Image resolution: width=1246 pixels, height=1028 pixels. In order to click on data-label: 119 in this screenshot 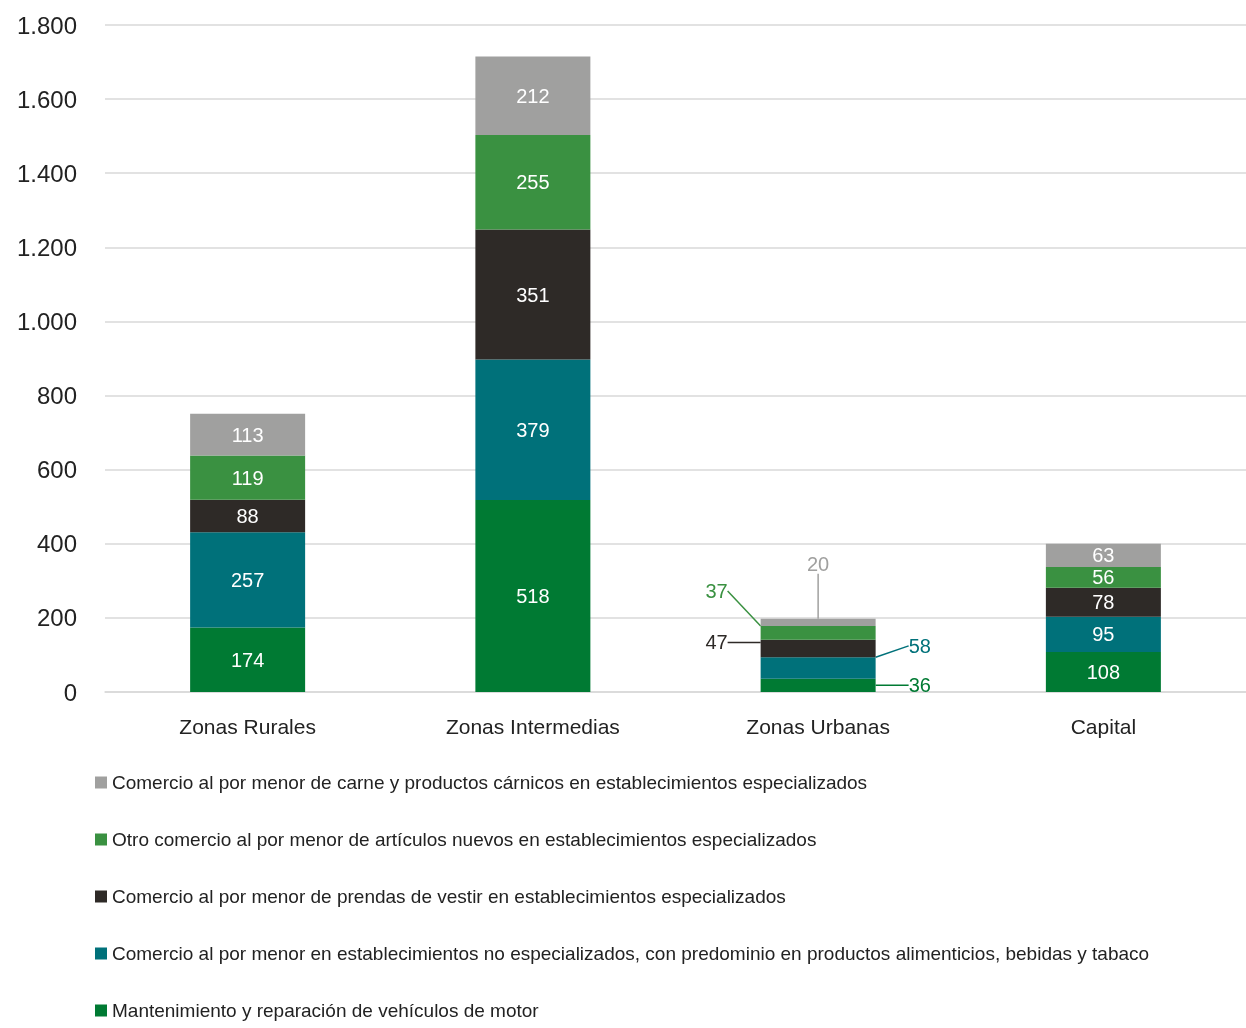, I will do `click(247, 477)`.